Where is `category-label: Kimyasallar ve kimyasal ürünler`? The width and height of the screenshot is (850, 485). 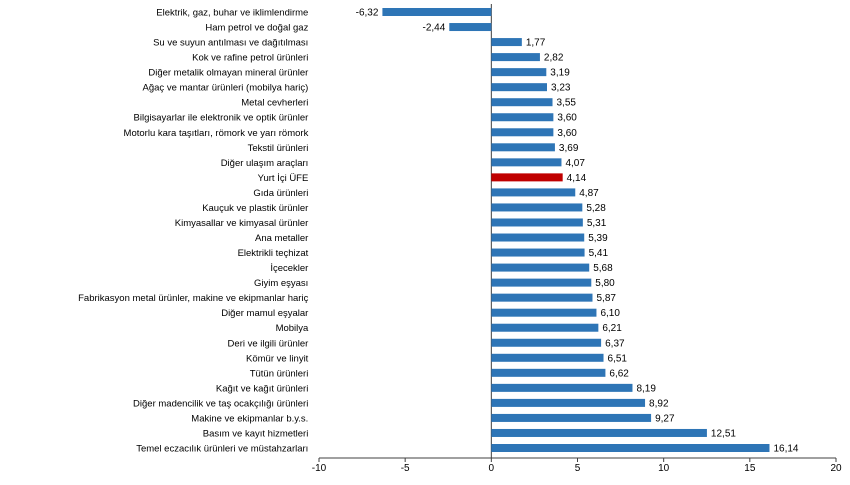
category-label: Kimyasallar ve kimyasal ürünler is located at coordinates (242, 223).